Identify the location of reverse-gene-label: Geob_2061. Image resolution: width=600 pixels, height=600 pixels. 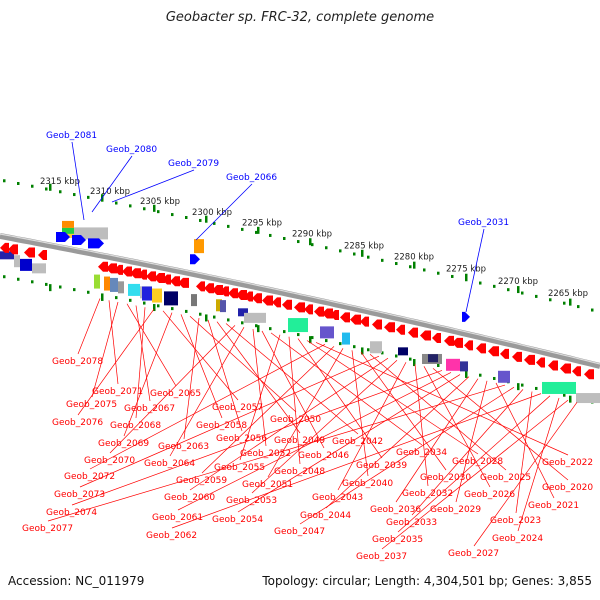
(177, 518).